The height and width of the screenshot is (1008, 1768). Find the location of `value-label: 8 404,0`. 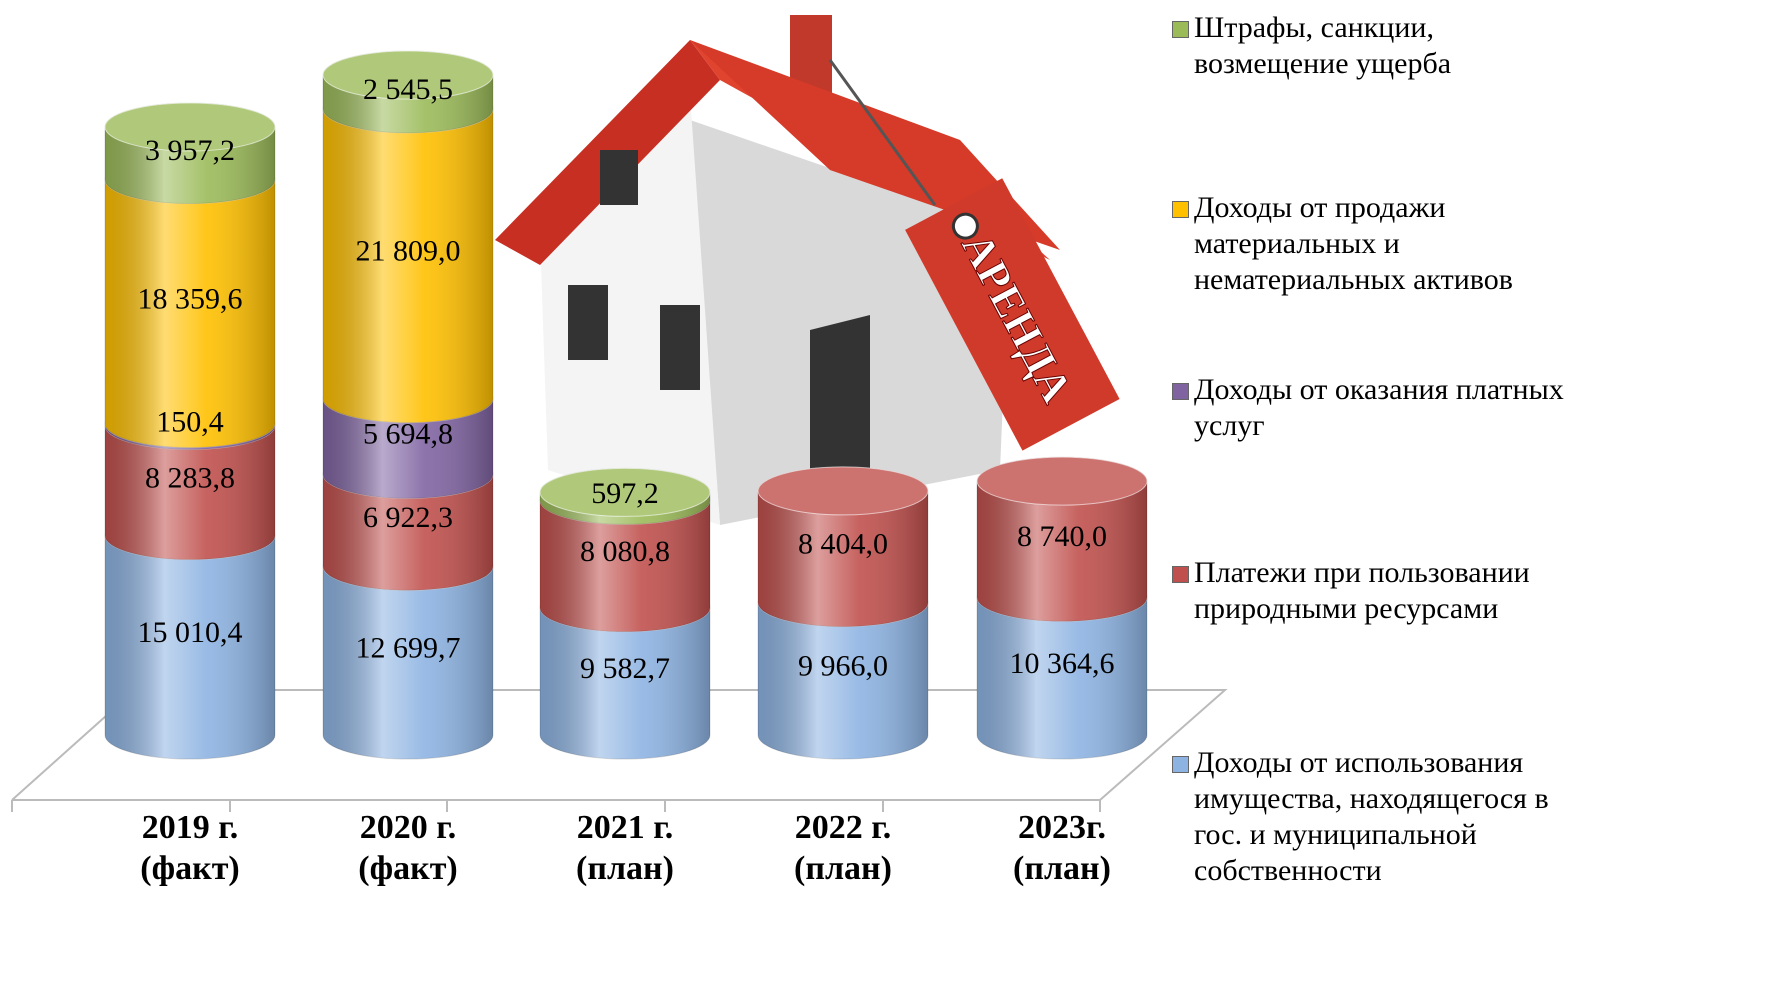

value-label: 8 404,0 is located at coordinates (843, 544).